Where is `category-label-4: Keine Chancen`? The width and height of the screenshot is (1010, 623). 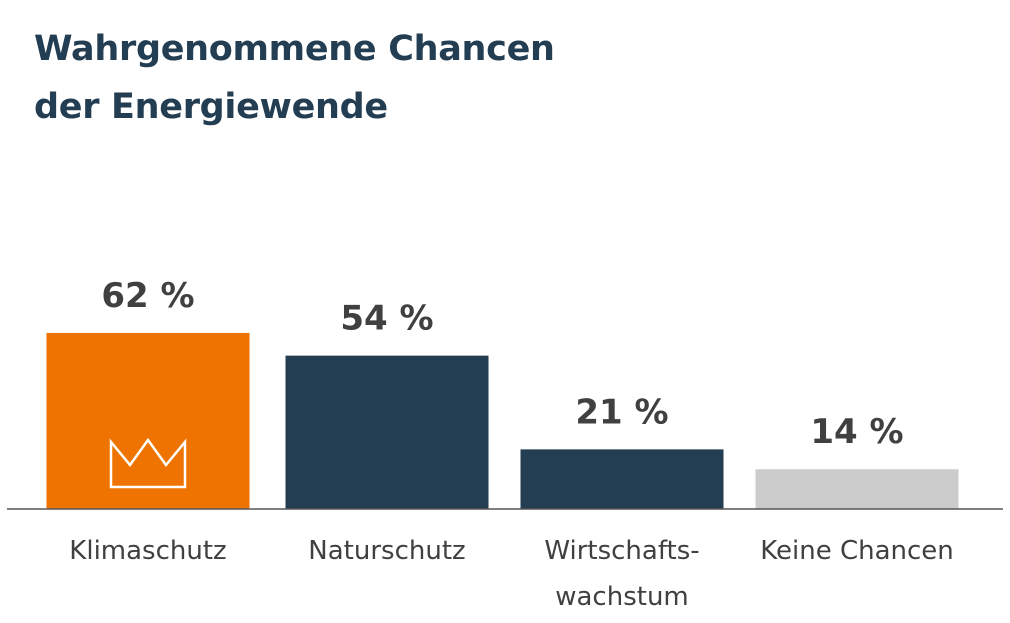
category-label-4: Keine Chancen is located at coordinates (857, 551).